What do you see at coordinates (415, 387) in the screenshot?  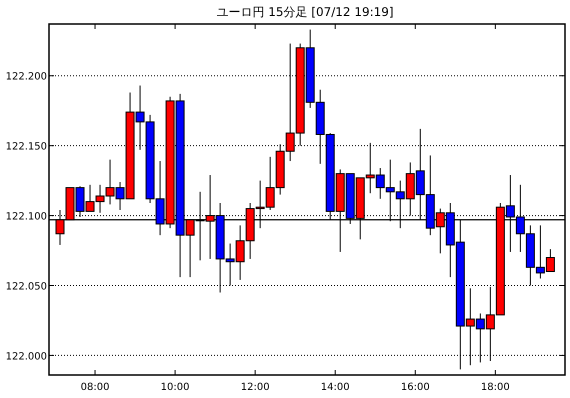 I see `x-tick-label: 16:00` at bounding box center [415, 387].